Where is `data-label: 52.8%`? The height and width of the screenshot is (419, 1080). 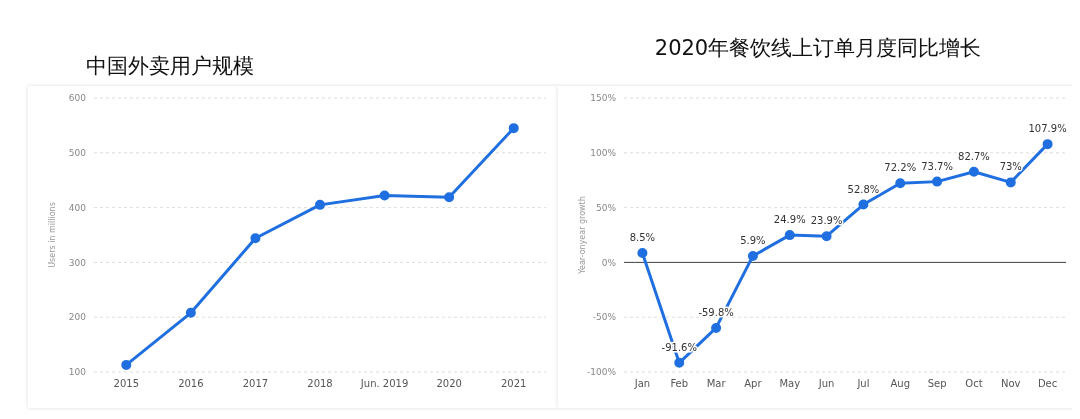 data-label: 52.8% is located at coordinates (863, 189).